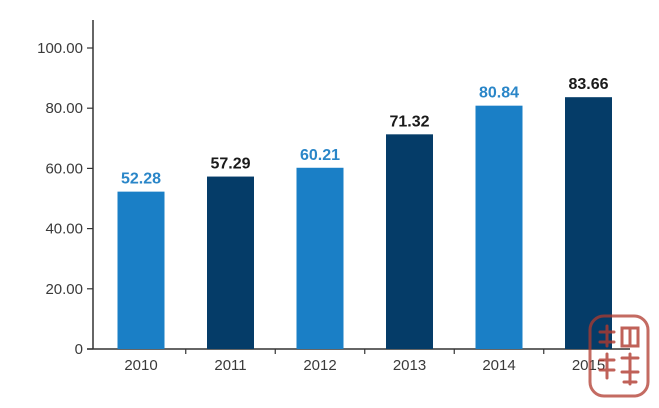 This screenshot has height=408, width=659. What do you see at coordinates (409, 121) in the screenshot?
I see `data-label-2013: 71.32` at bounding box center [409, 121].